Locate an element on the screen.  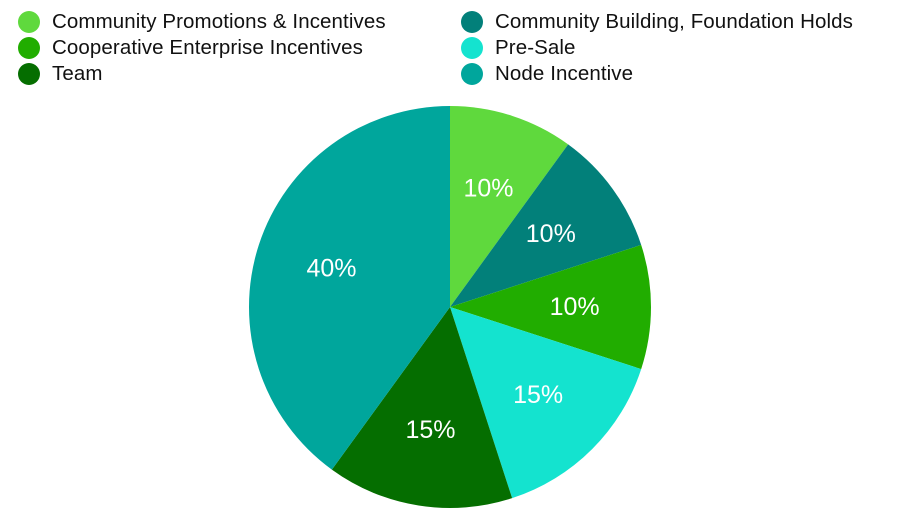
legend-item-community-building: Community Building, Foundation Holds is located at coordinates (657, 22).